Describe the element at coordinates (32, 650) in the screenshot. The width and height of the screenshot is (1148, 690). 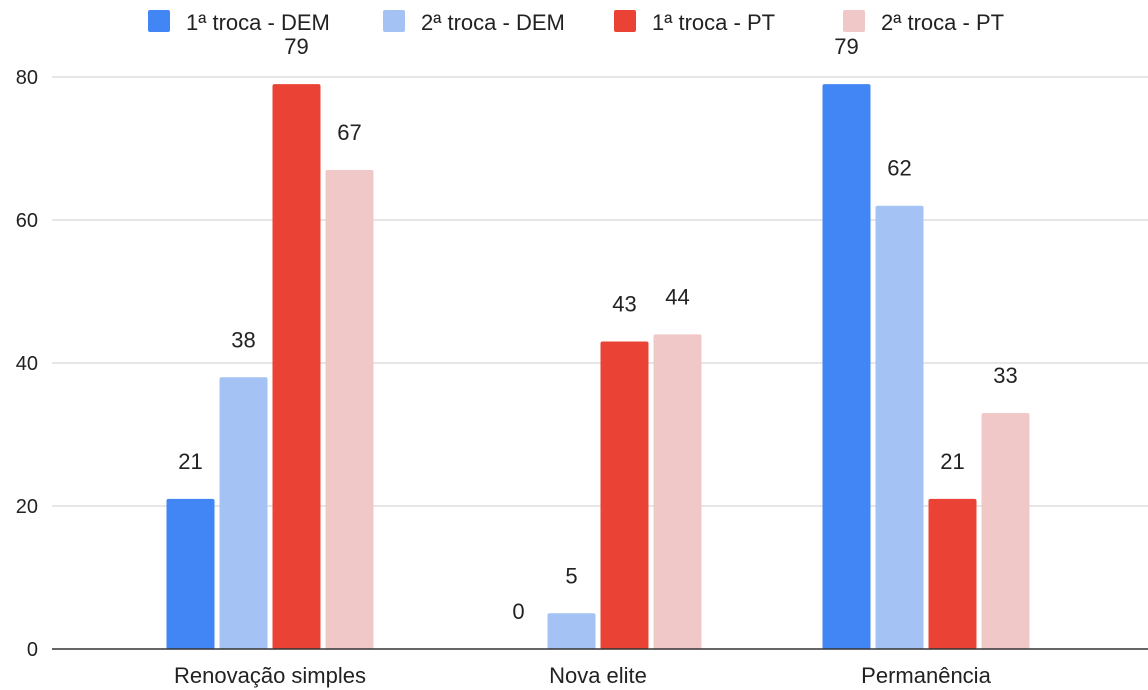
I see `y-tick-label: 0` at that location.